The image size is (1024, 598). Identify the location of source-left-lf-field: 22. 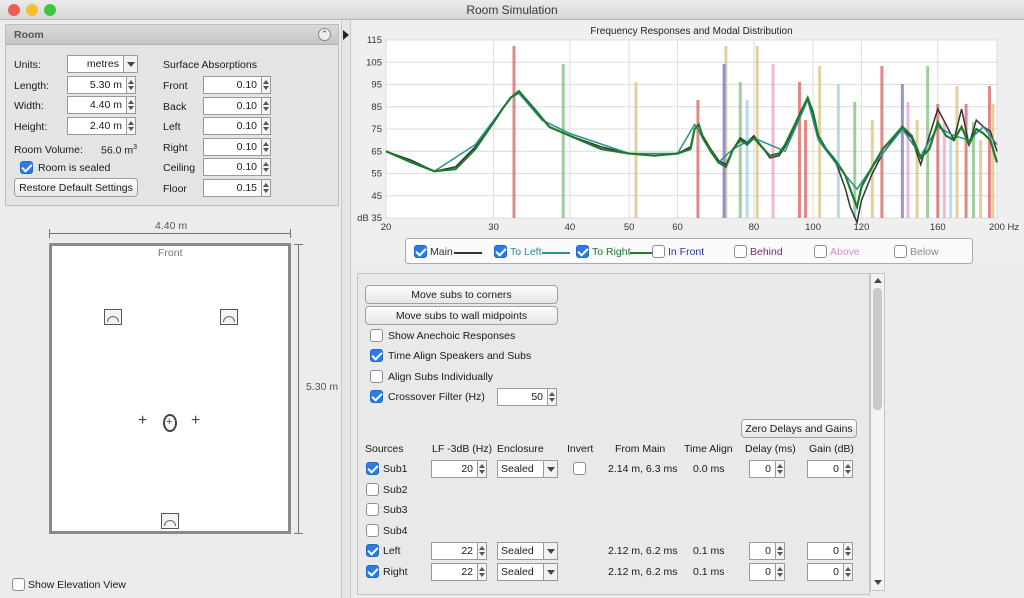
(454, 551).